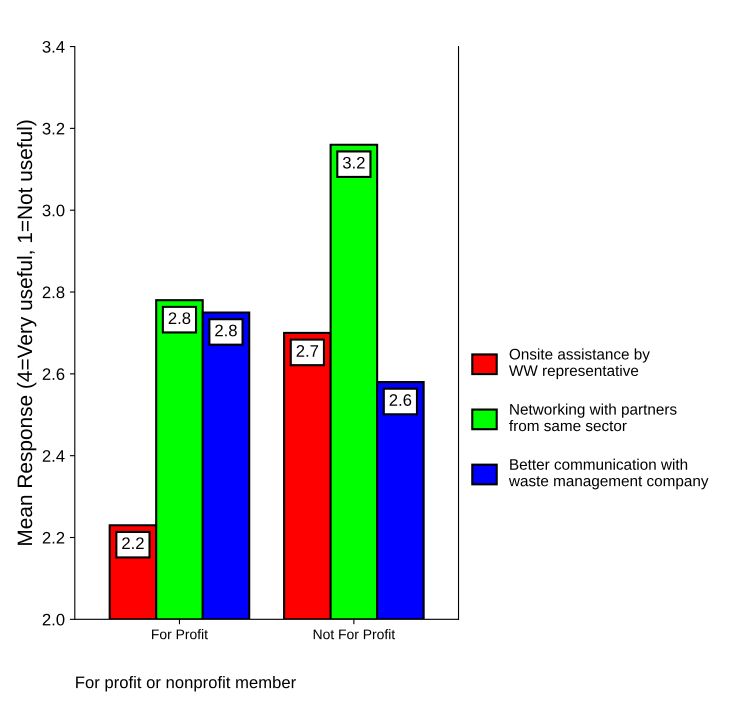 This screenshot has height=716, width=748. What do you see at coordinates (26, 332) in the screenshot?
I see `y-axis-title: Mean Response (4=Very useful, 1=Not useful)` at bounding box center [26, 332].